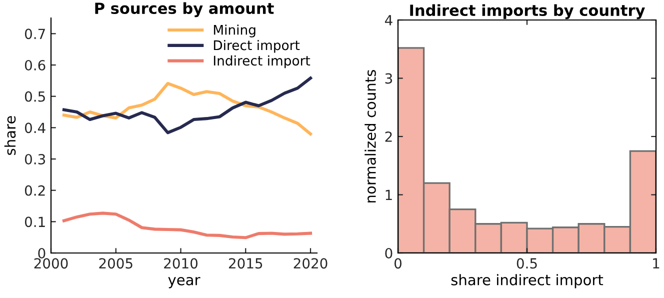  I want to click on x-tick-label: 2005, so click(115, 263).